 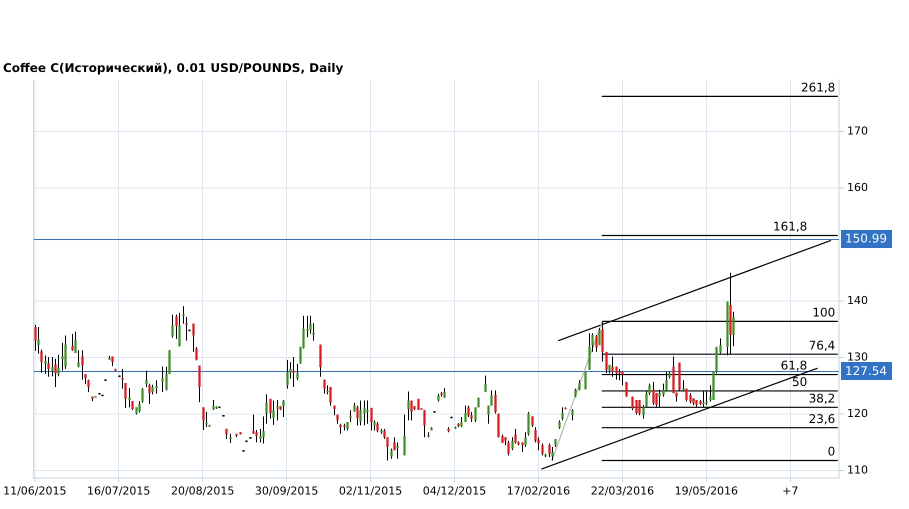 I want to click on x-tick-label: +7, so click(x=790, y=491).